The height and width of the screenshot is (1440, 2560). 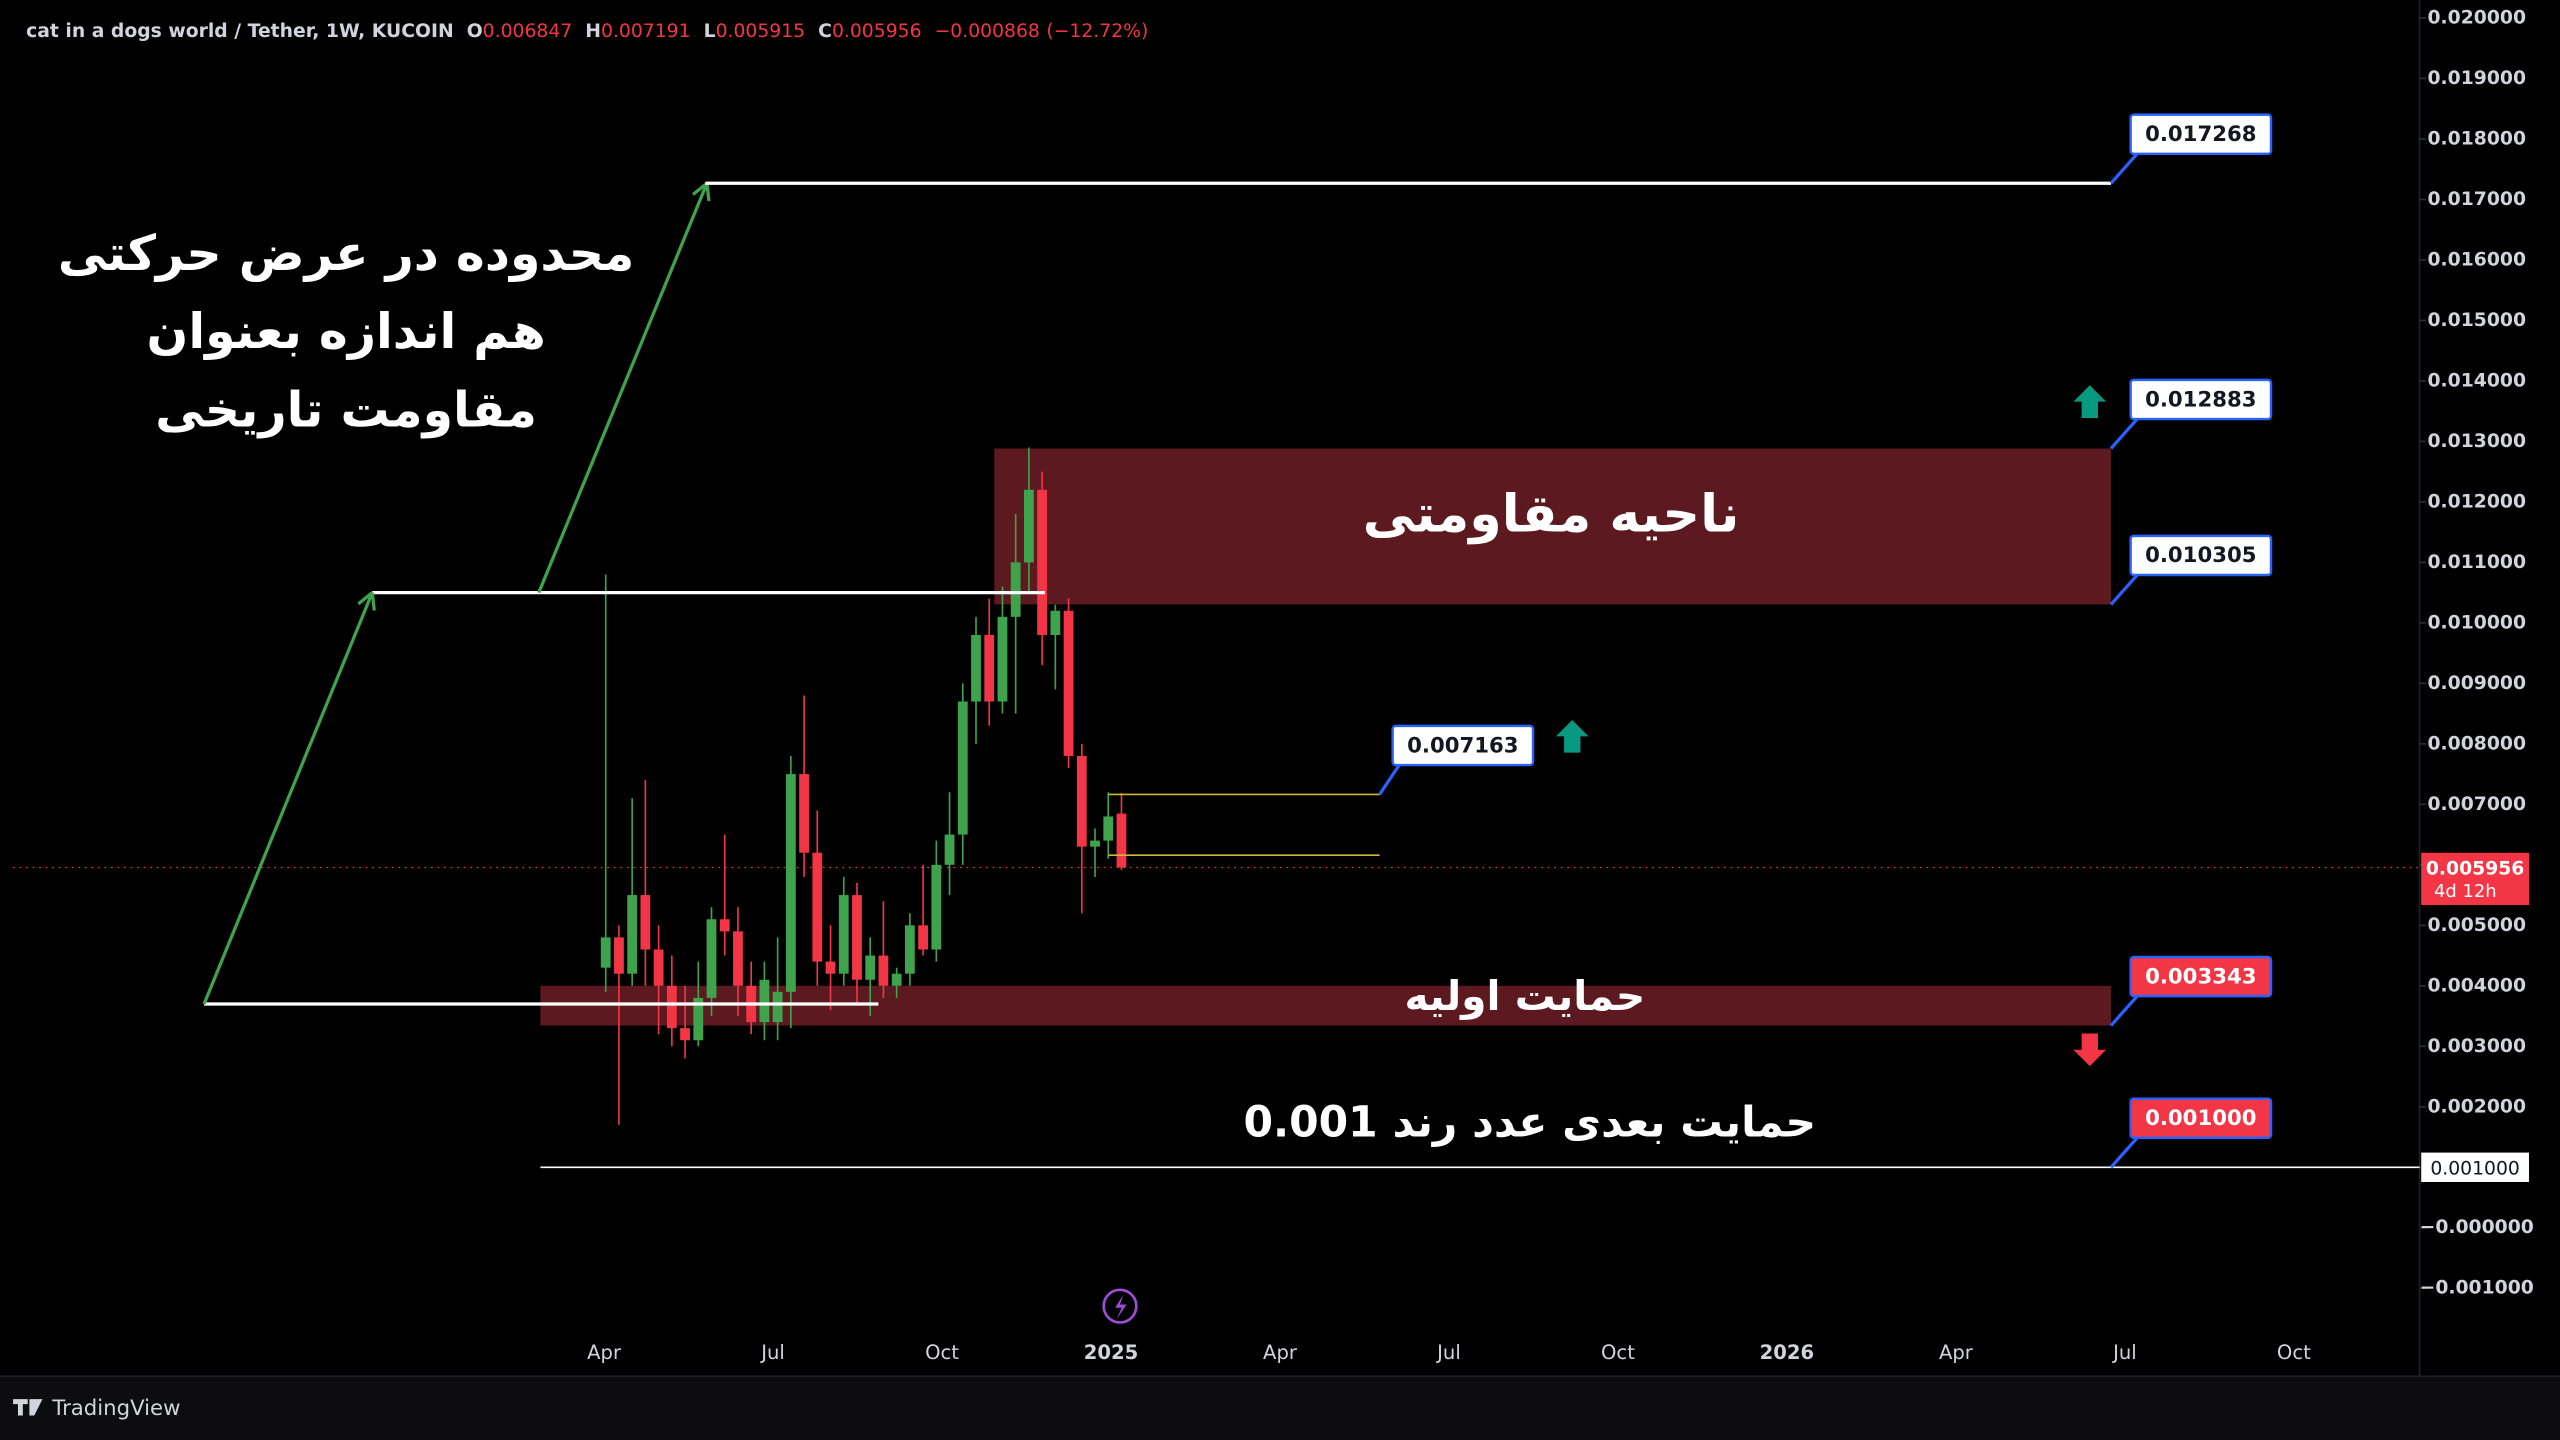 I want to click on range-note: محدوده در عرض حرکتی, so click(x=346, y=254).